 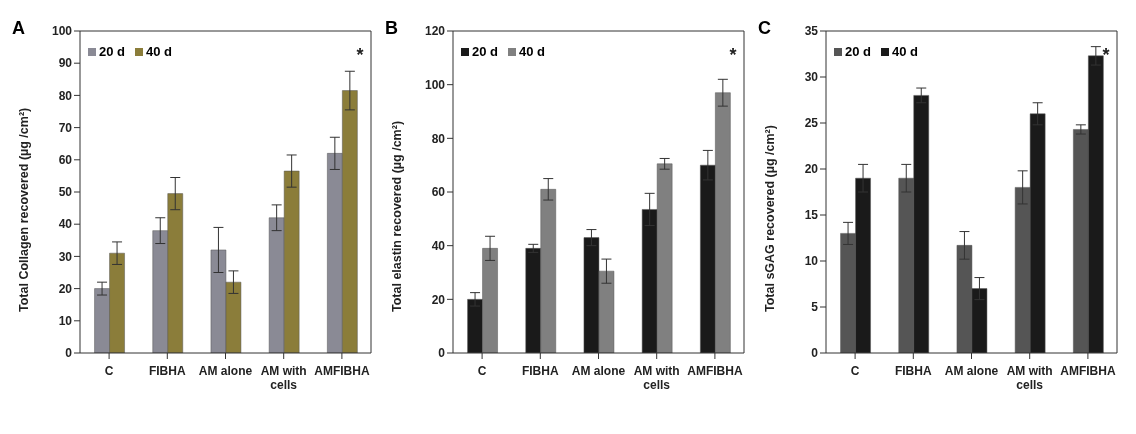 I want to click on chart-title: A, so click(x=18, y=28).